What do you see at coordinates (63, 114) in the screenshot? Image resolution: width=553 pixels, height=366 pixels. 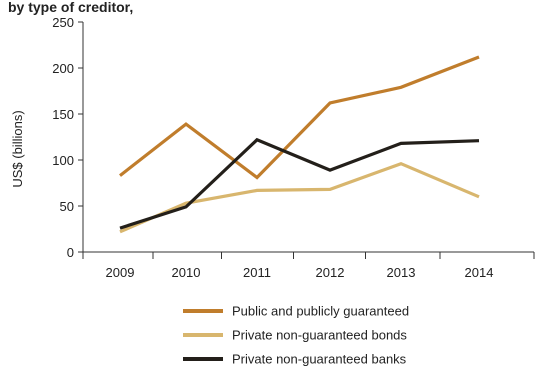 I see `y-tick-label: 150` at bounding box center [63, 114].